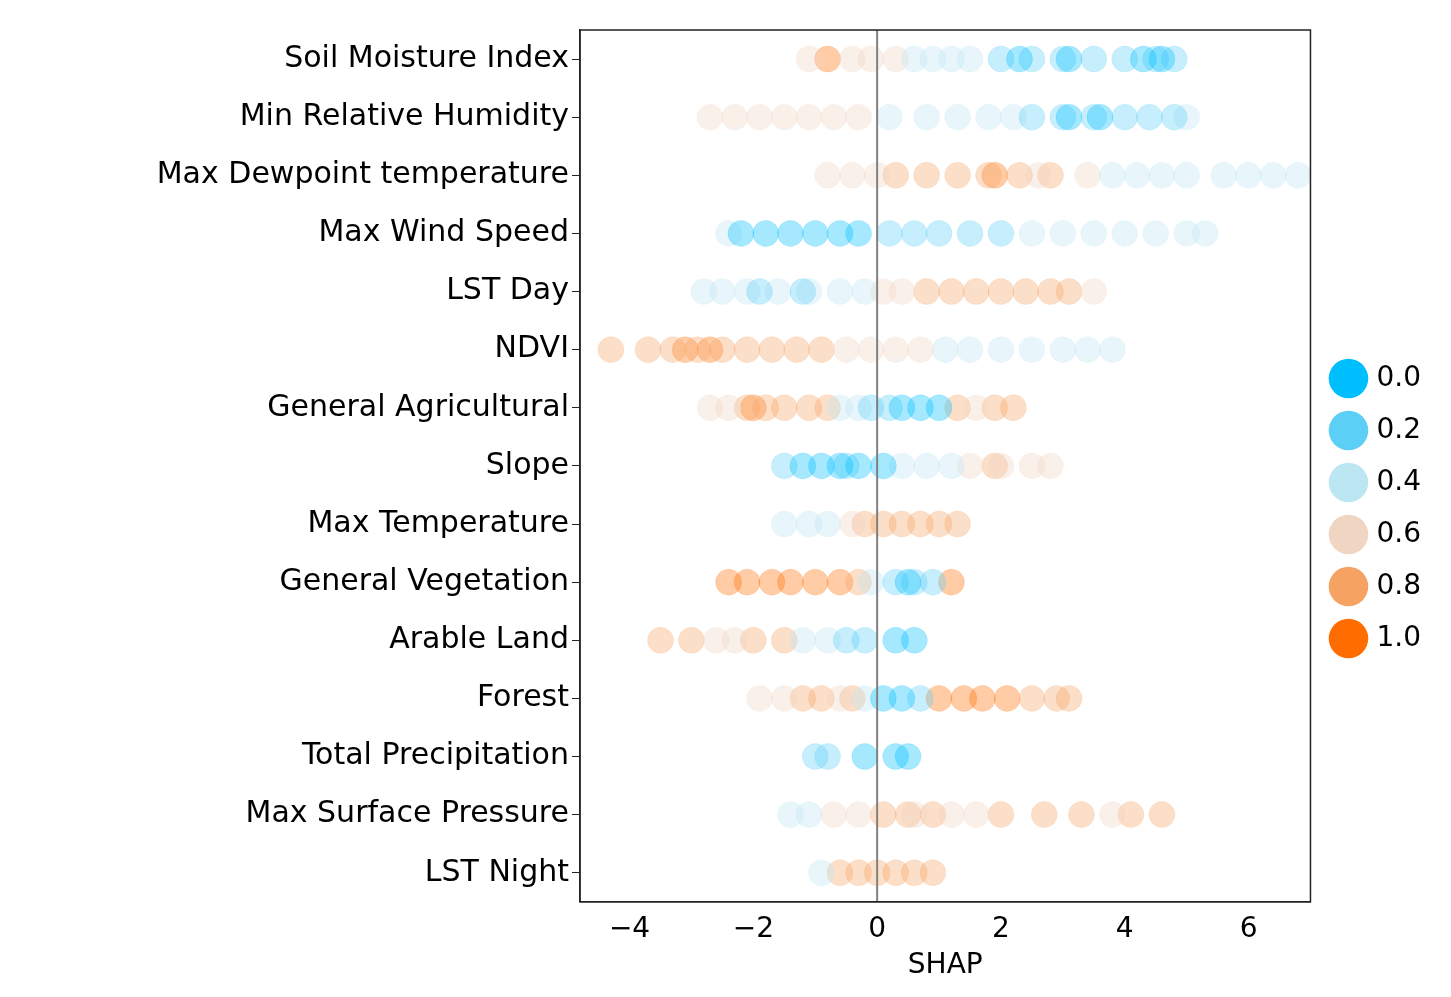 Image resolution: width=1451 pixels, height=997 pixels. I want to click on y-tick-label: Soil Moisture Index, so click(426, 56).